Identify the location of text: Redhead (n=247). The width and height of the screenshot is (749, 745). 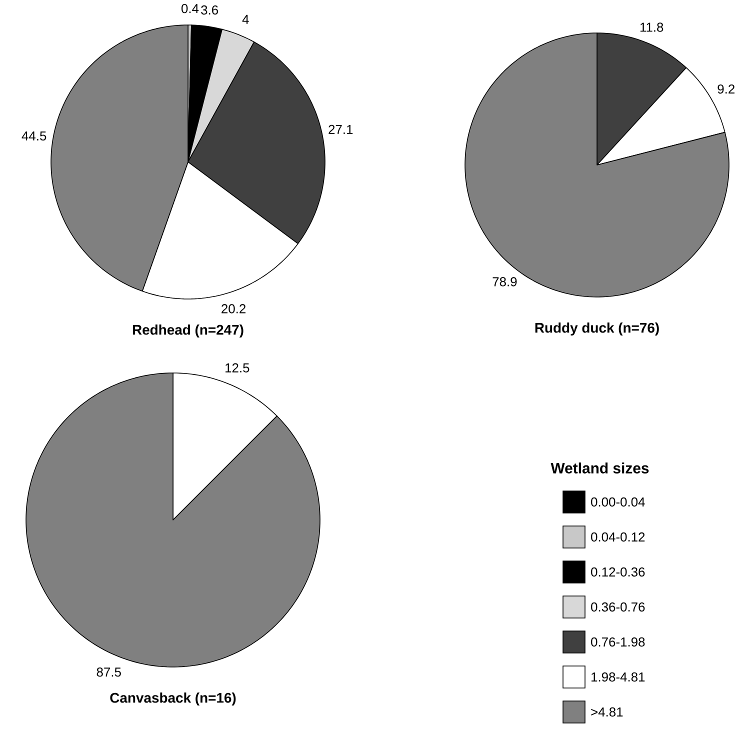
(188, 331).